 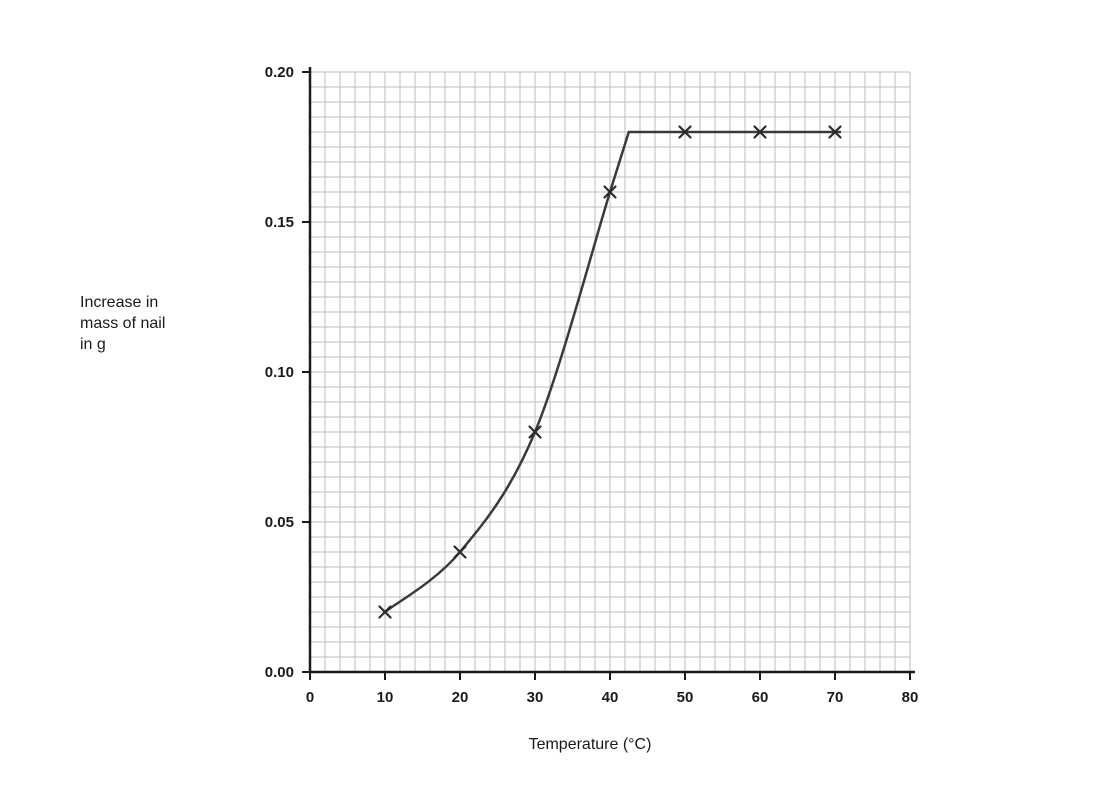 What do you see at coordinates (279, 522) in the screenshot?
I see `y-tick-label: 0.05` at bounding box center [279, 522].